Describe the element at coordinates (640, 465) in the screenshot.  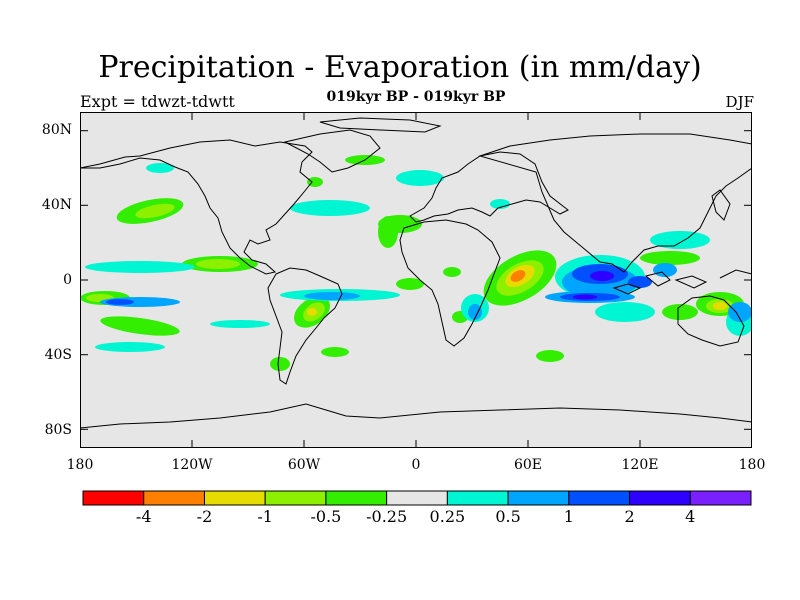
I see `lon-tick-label: 120E` at that location.